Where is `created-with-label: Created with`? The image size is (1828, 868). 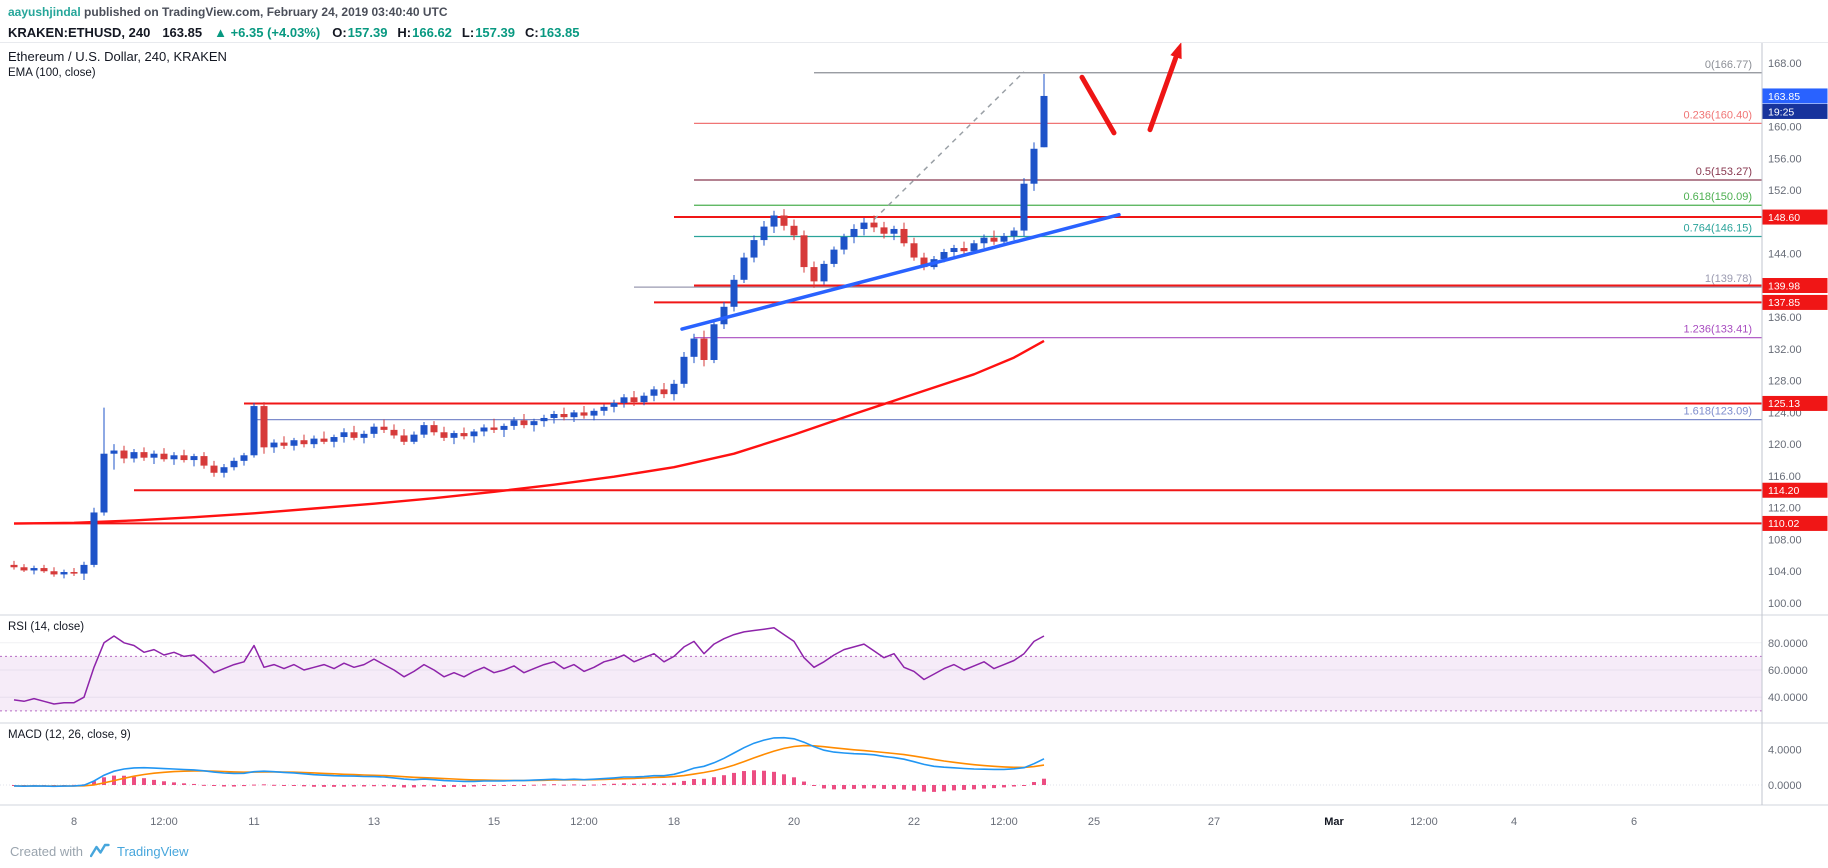 created-with-label: Created with is located at coordinates (46, 851).